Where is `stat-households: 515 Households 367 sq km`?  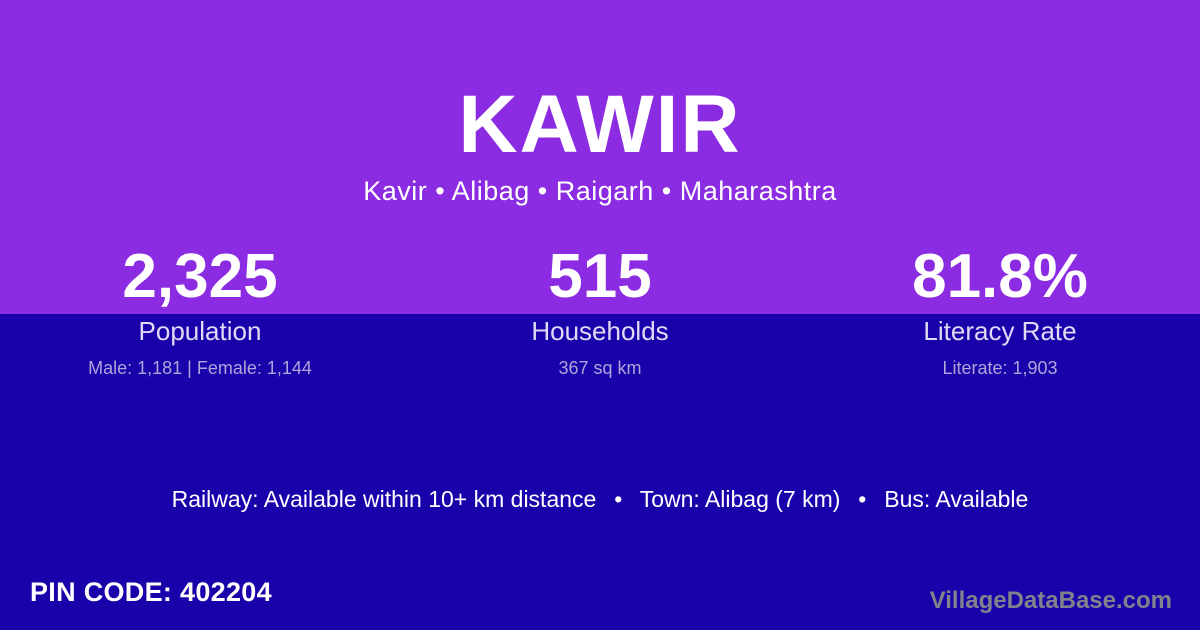
stat-households: 515 Households 367 sq km is located at coordinates (600, 312).